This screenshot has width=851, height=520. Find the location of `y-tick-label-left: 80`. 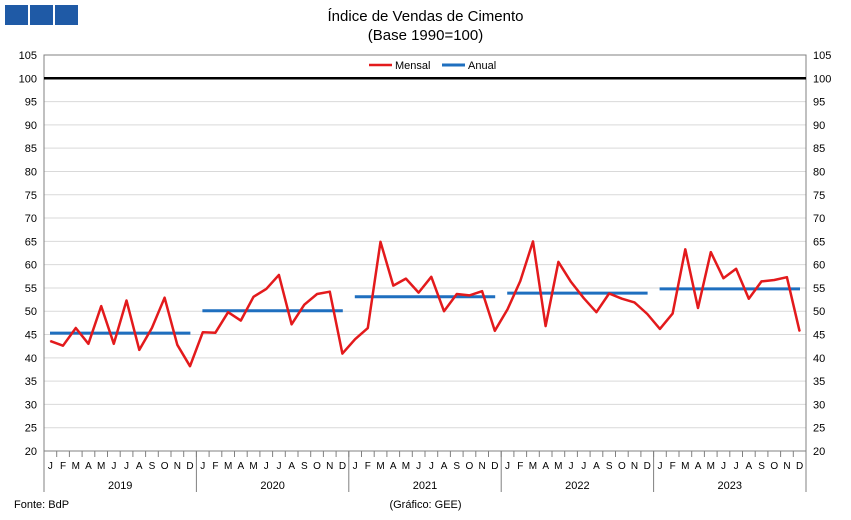

y-tick-label-left: 80 is located at coordinates (31, 172).